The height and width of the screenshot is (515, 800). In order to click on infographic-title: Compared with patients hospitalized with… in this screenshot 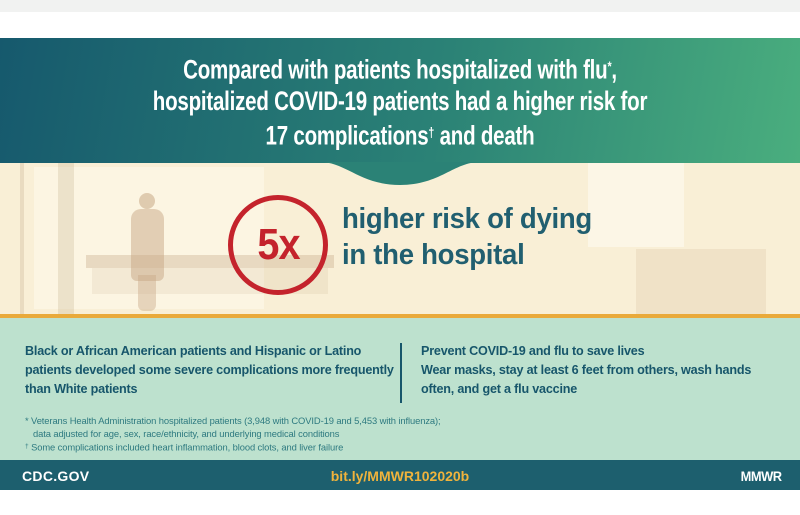, I will do `click(400, 101)`.